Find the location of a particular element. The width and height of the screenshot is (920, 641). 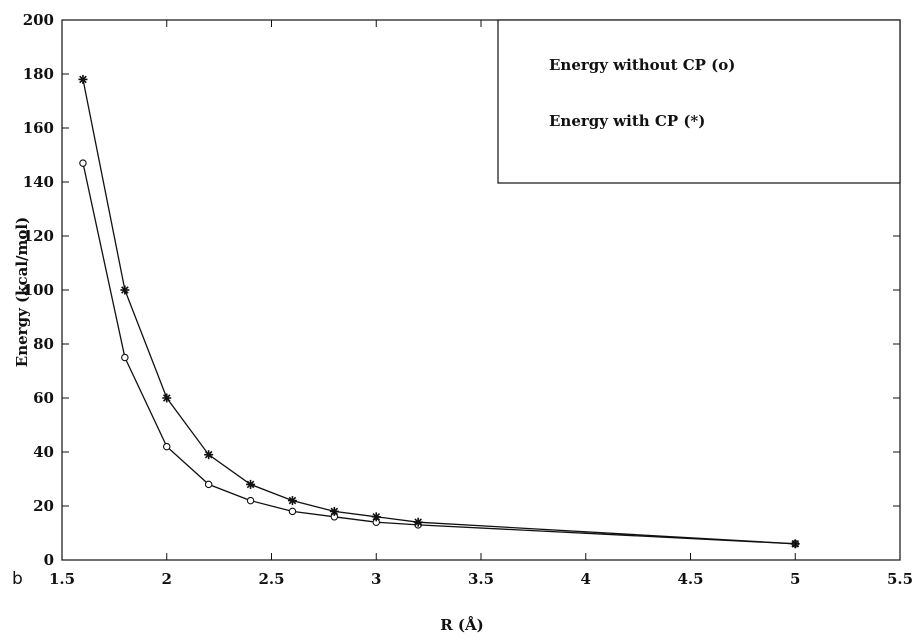

y-axis-title: Energy (kcal/mol) is located at coordinates (22, 292).